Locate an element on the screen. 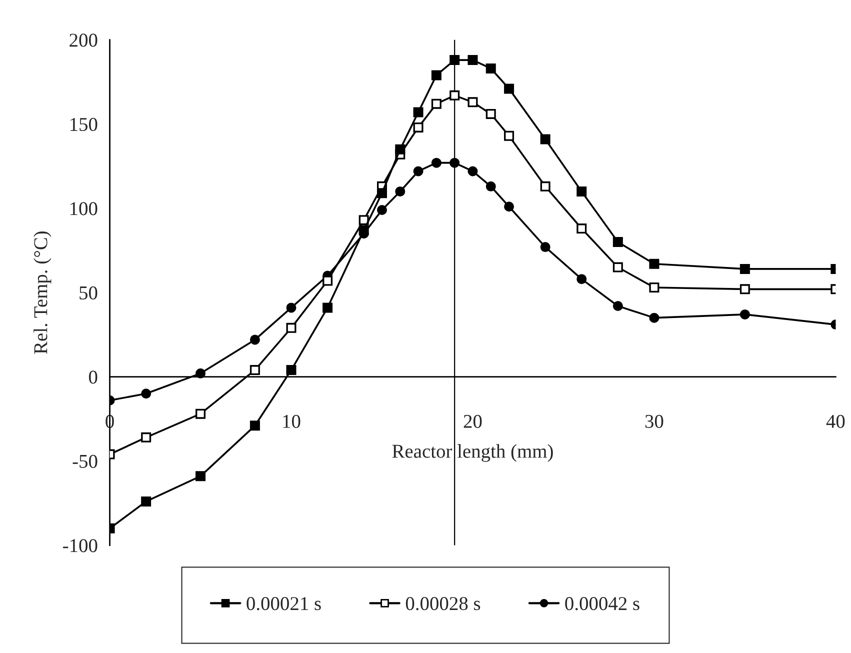  y-tick-label: 100 is located at coordinates (84, 209).